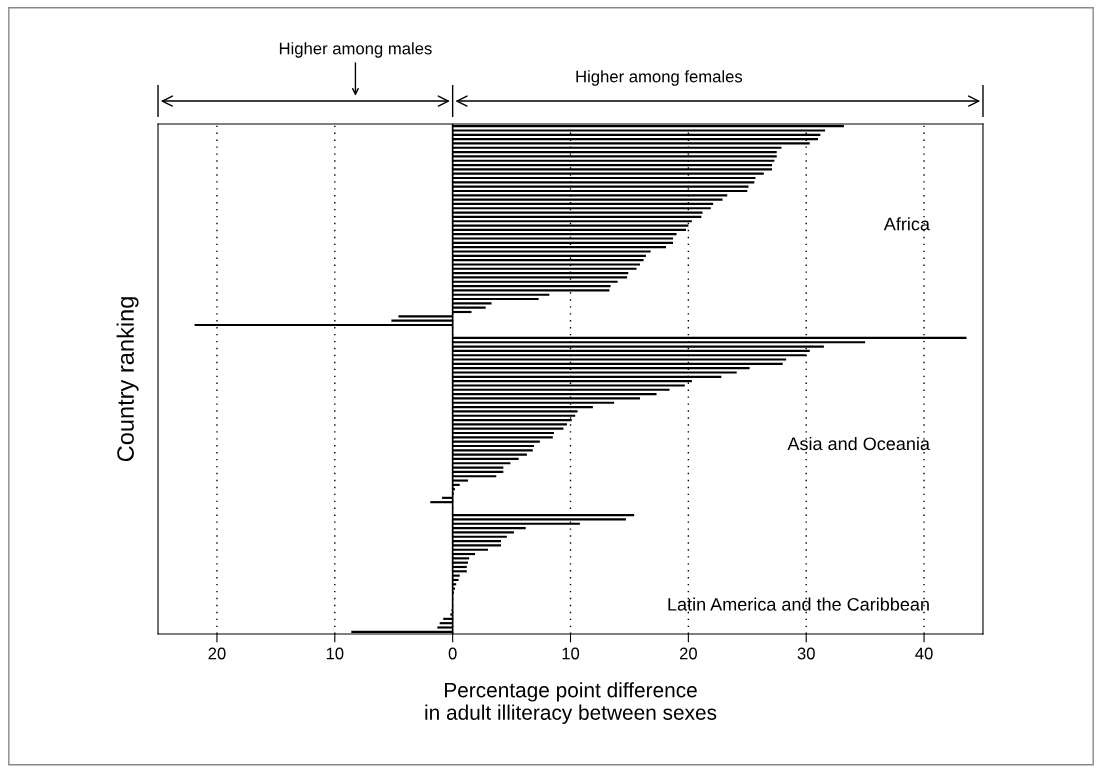  I want to click on x-tick-label: 30, so click(806, 653).